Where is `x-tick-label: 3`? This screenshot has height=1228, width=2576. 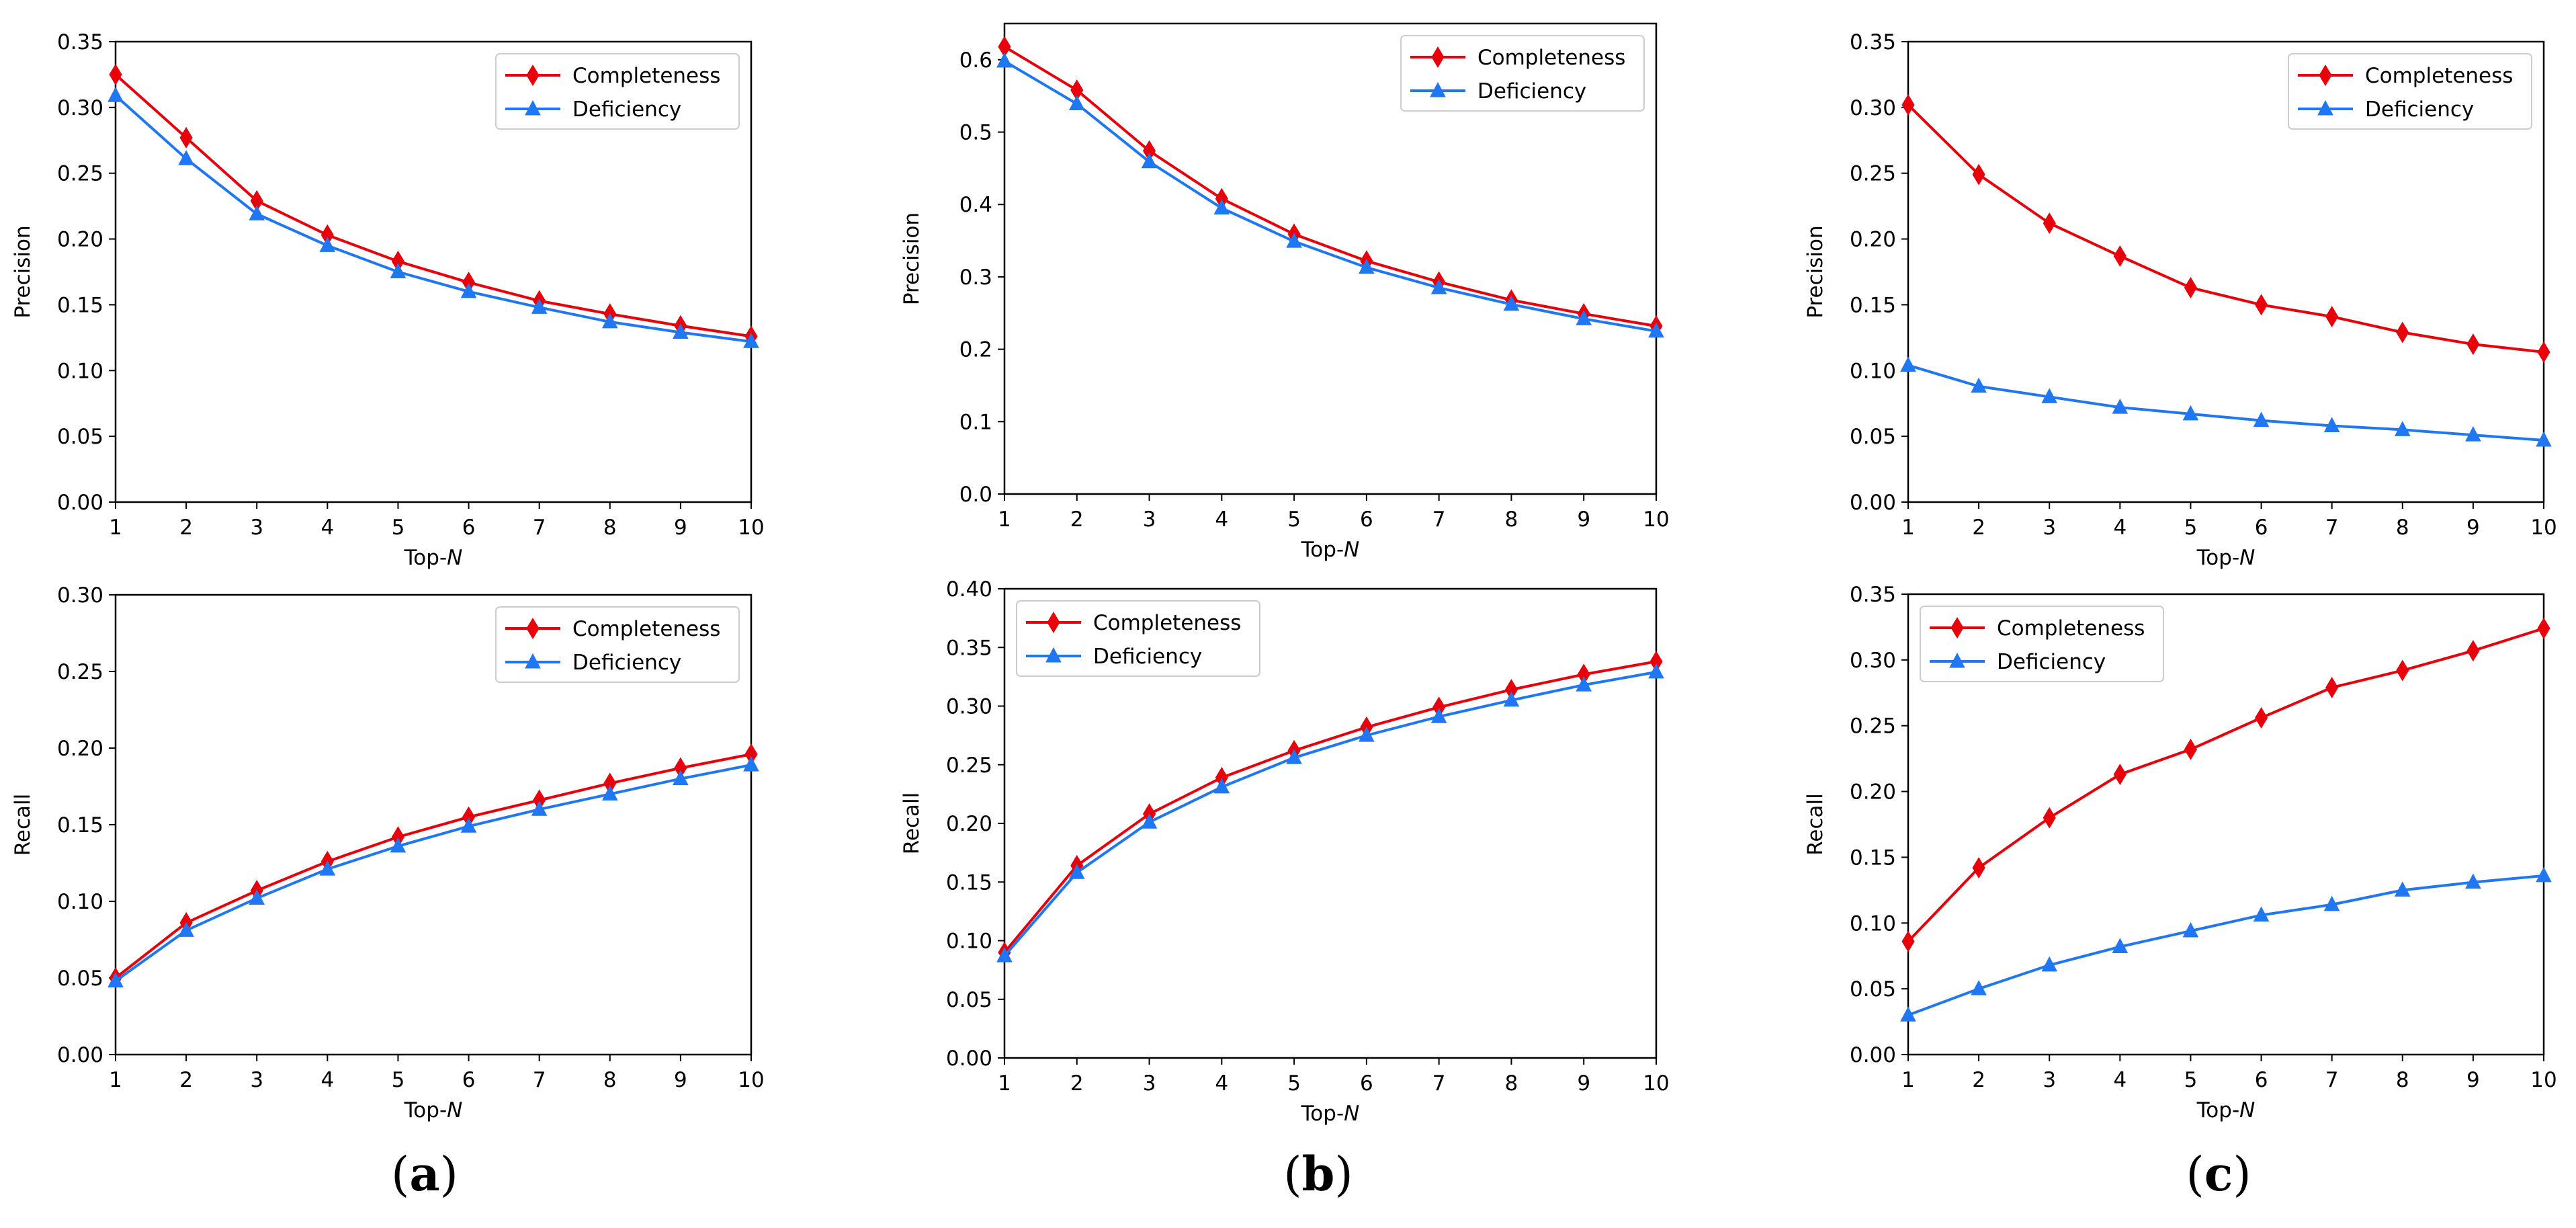
x-tick-label: 3 is located at coordinates (1149, 1083).